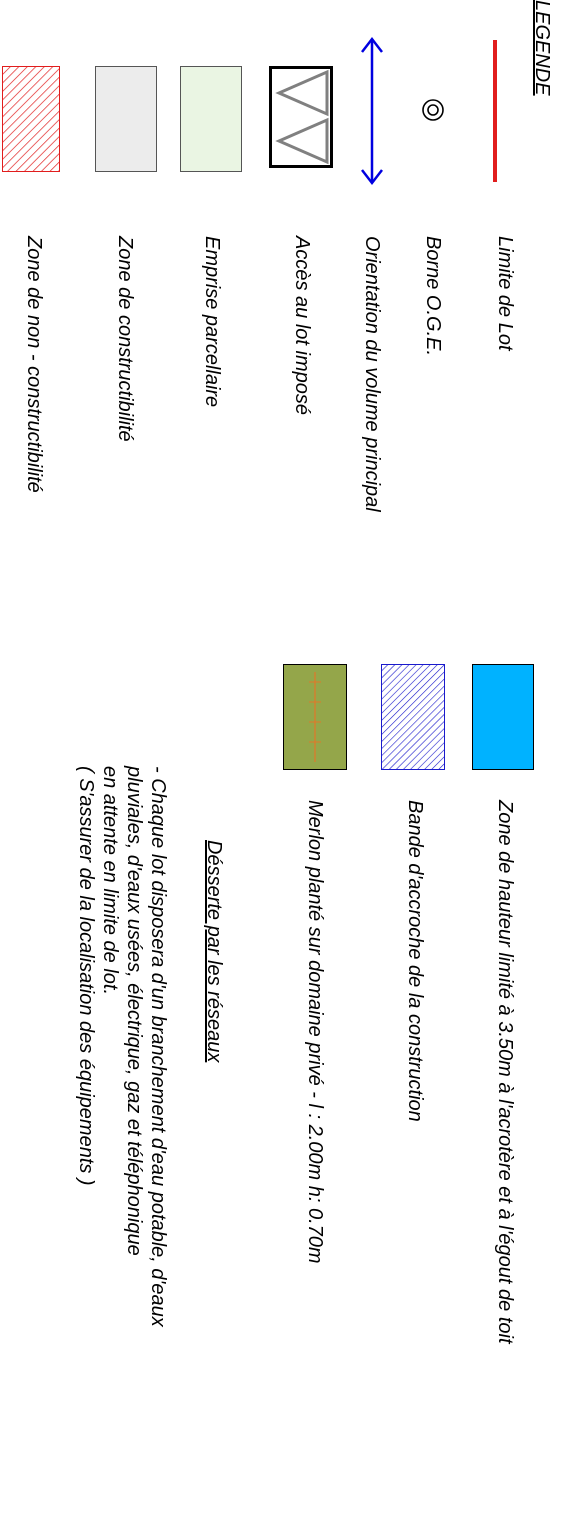 The image size is (562, 1513). I want to click on parcel-area-swatch, so click(211, 119).